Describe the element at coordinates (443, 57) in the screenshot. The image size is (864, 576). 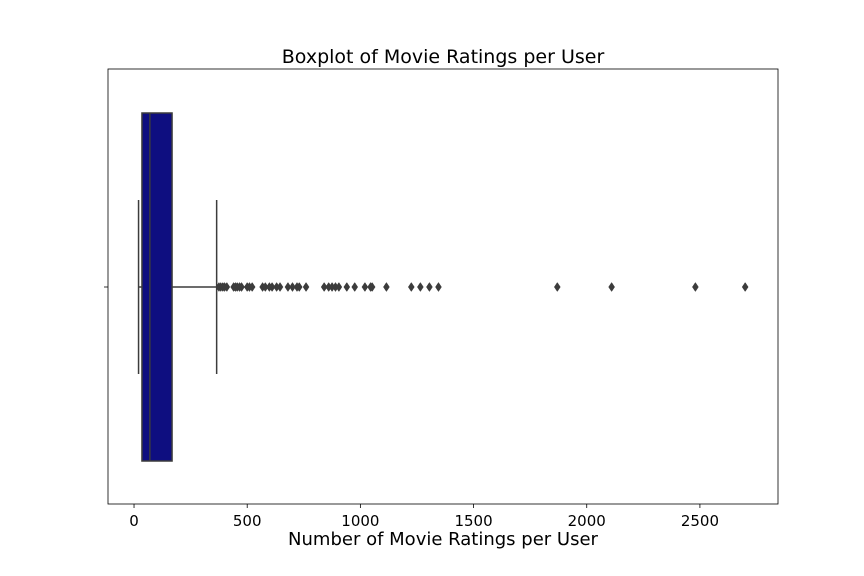
I see `chart-title: Boxplot of Movie Ratings per User` at that location.